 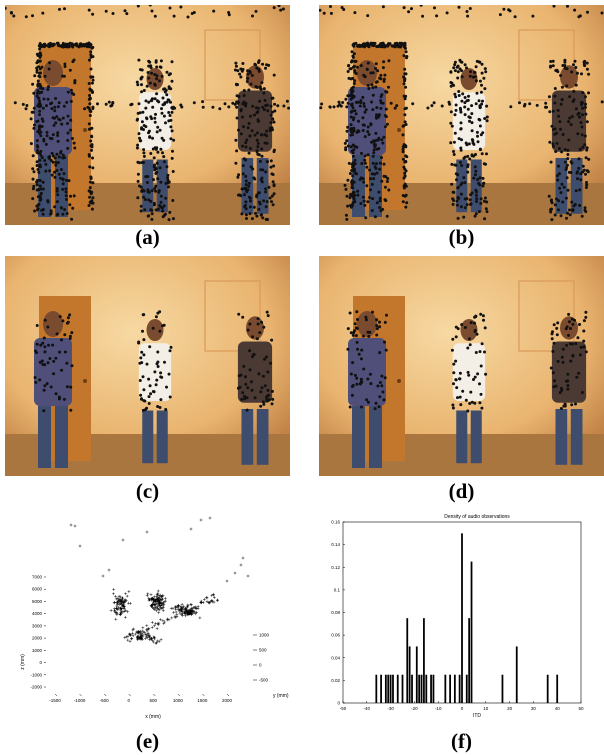 What do you see at coordinates (37, 650) in the screenshot?
I see `scatter3d-ztick-label: 1000` at bounding box center [37, 650].